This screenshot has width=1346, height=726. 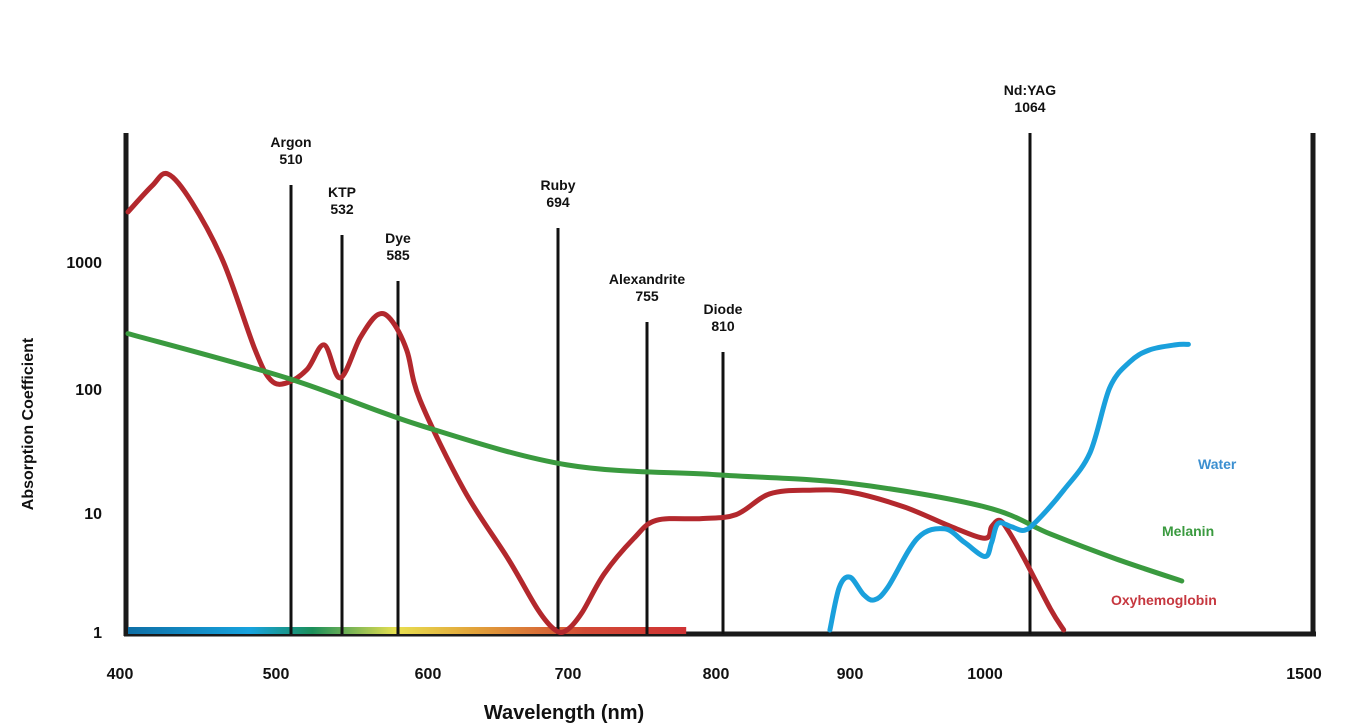 I want to click on x-tick-1500: 1500, so click(x=1304, y=674).